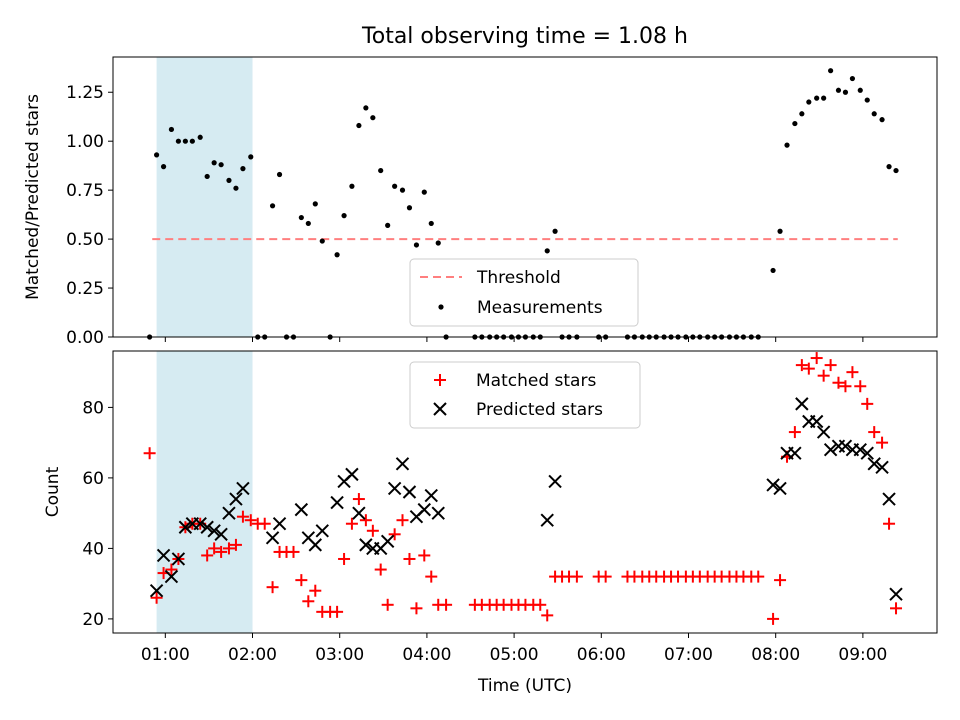 The width and height of the screenshot is (960, 720). I want to click on legend-predicted-label: Predicted stars, so click(539, 410).